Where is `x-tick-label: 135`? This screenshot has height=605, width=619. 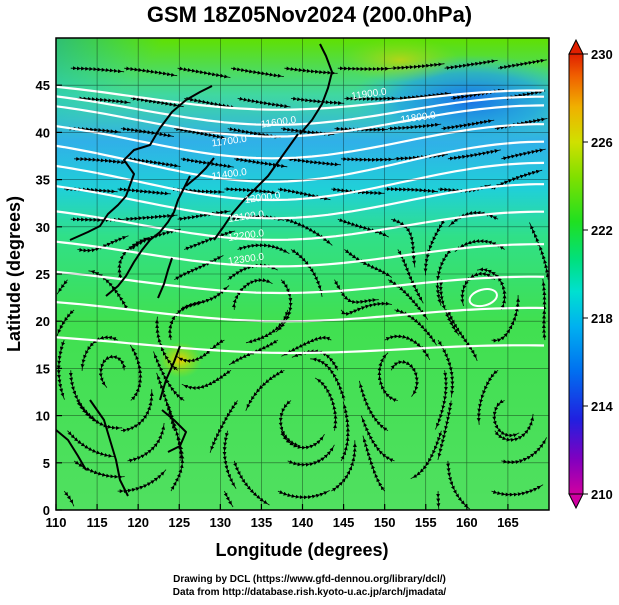
x-tick-label: 135 is located at coordinates (262, 522).